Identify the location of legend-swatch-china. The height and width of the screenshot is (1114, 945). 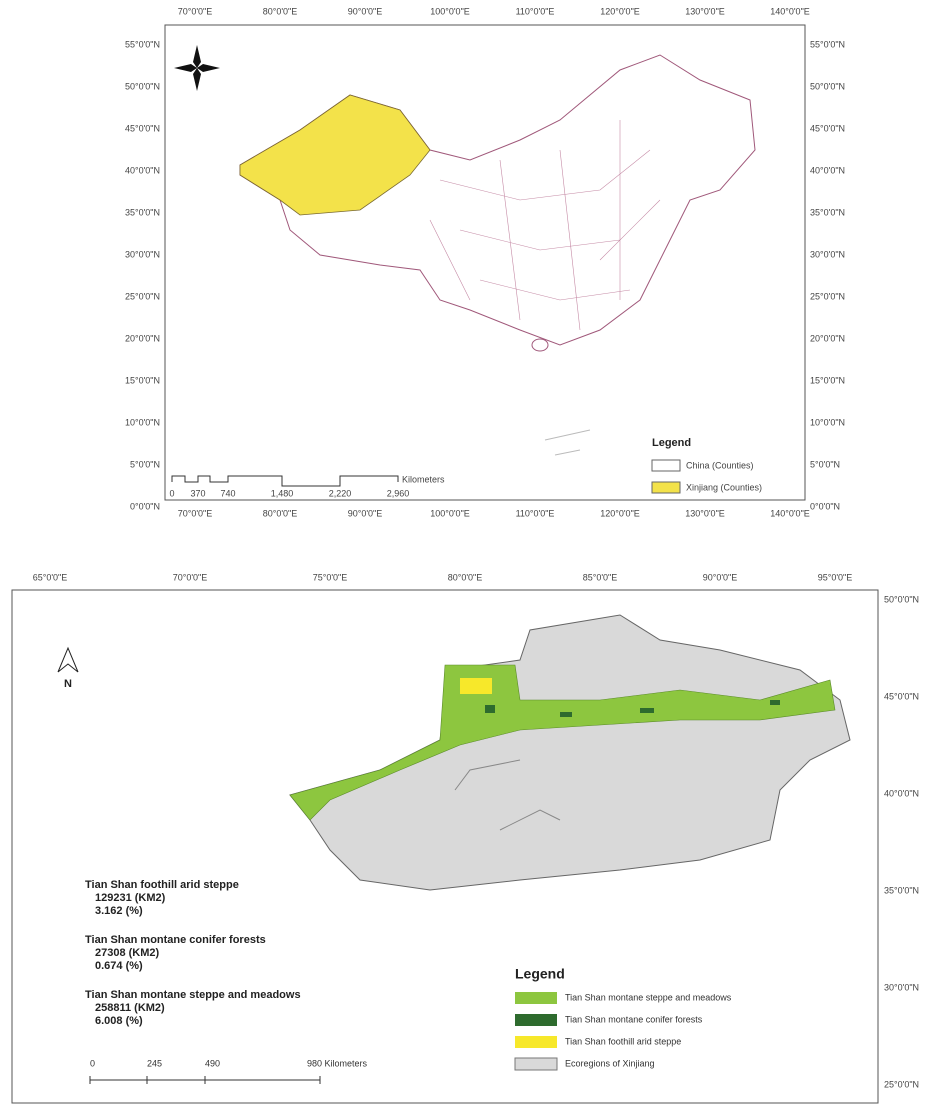
(666, 465).